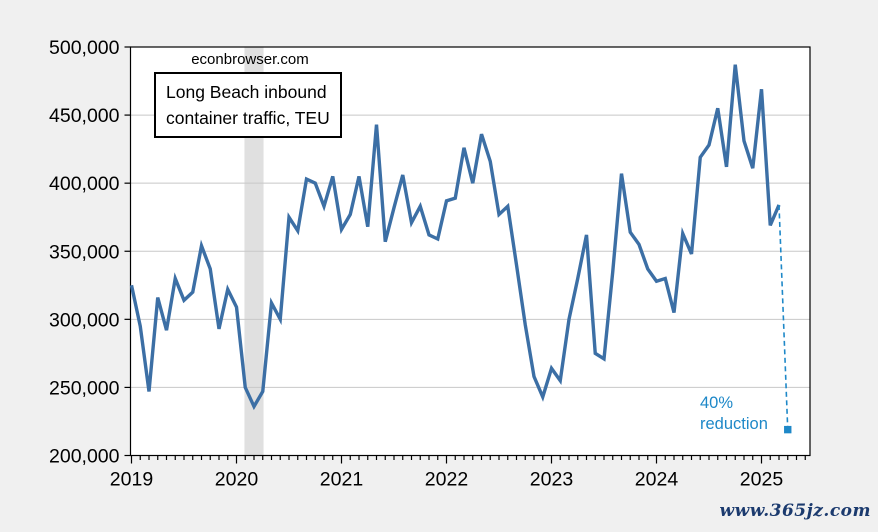 The image size is (878, 532). Describe the element at coordinates (84, 116) in the screenshot. I see `y-axis-label: 450,000` at that location.